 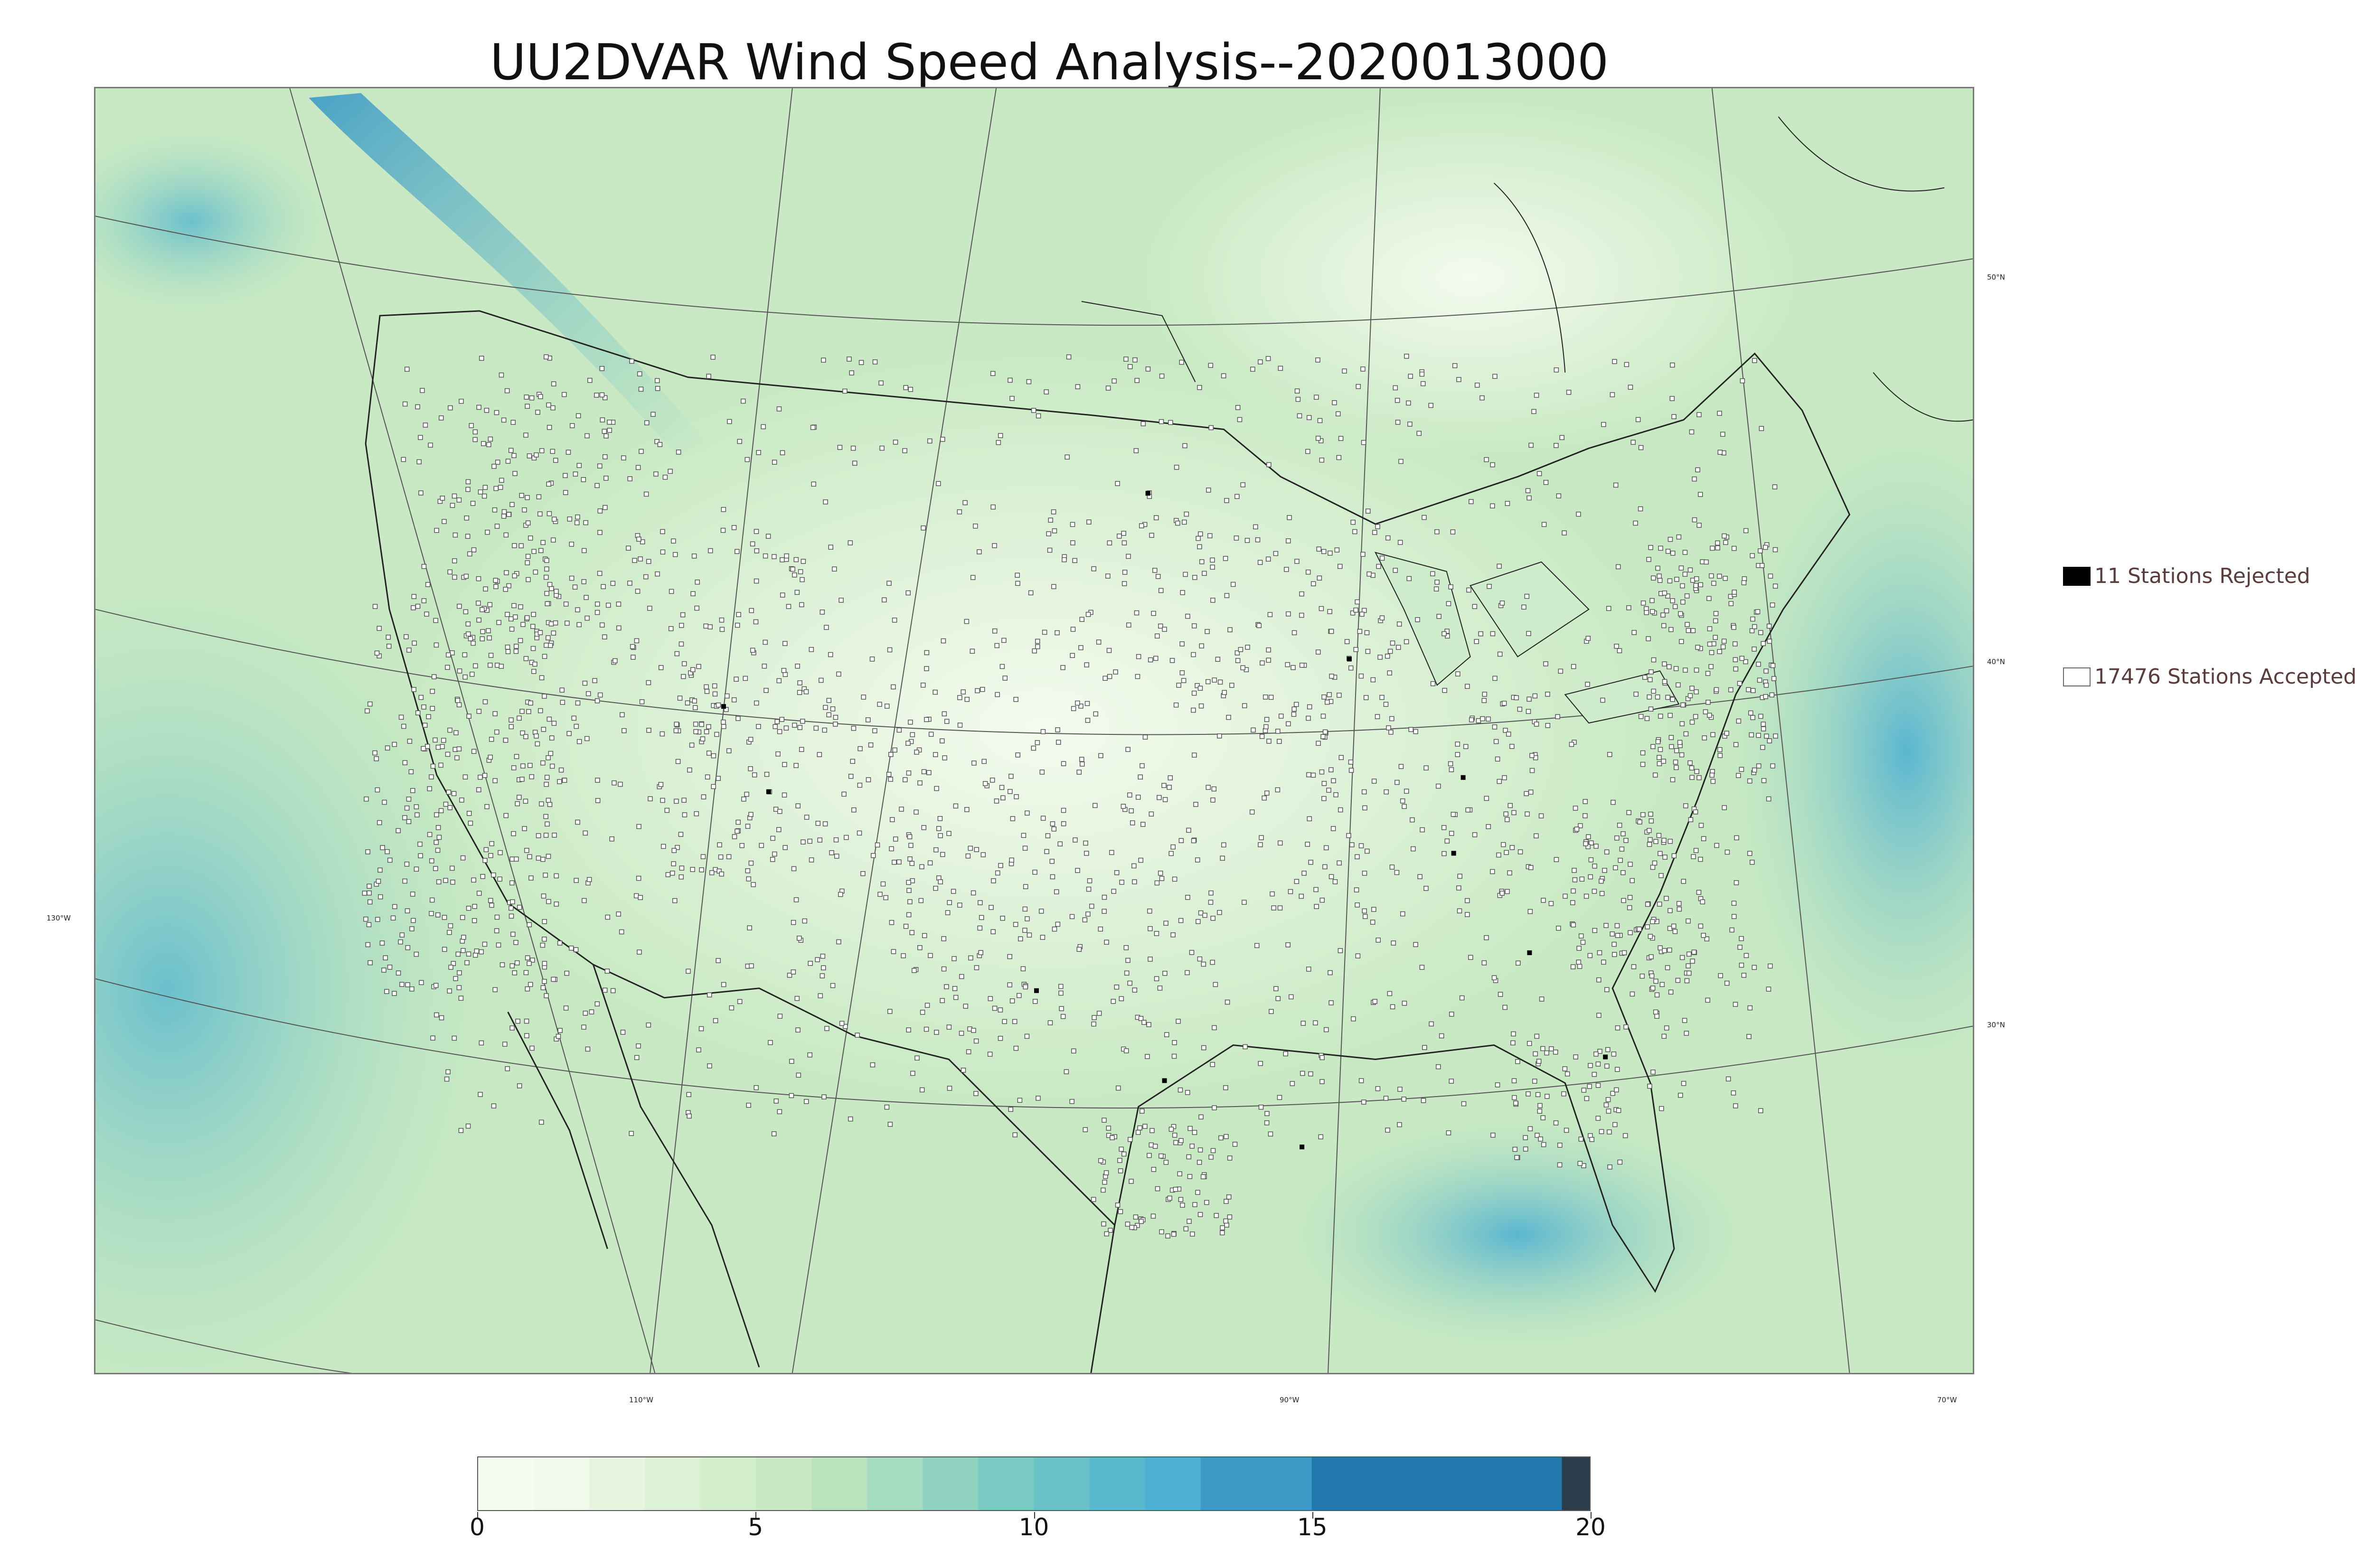 What do you see at coordinates (1947, 1400) in the screenshot?
I see `lon-label-70w: 70°W` at bounding box center [1947, 1400].